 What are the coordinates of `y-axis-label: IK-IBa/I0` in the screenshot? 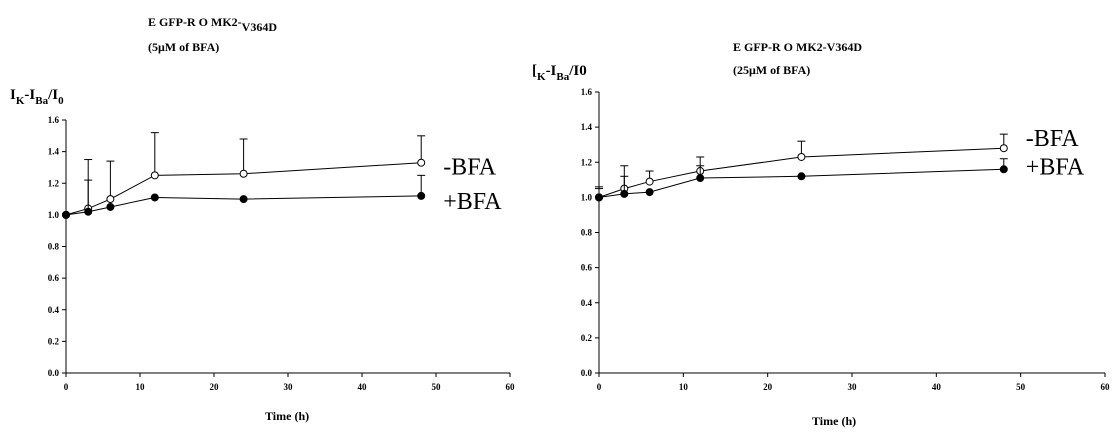 It's located at (37, 97).